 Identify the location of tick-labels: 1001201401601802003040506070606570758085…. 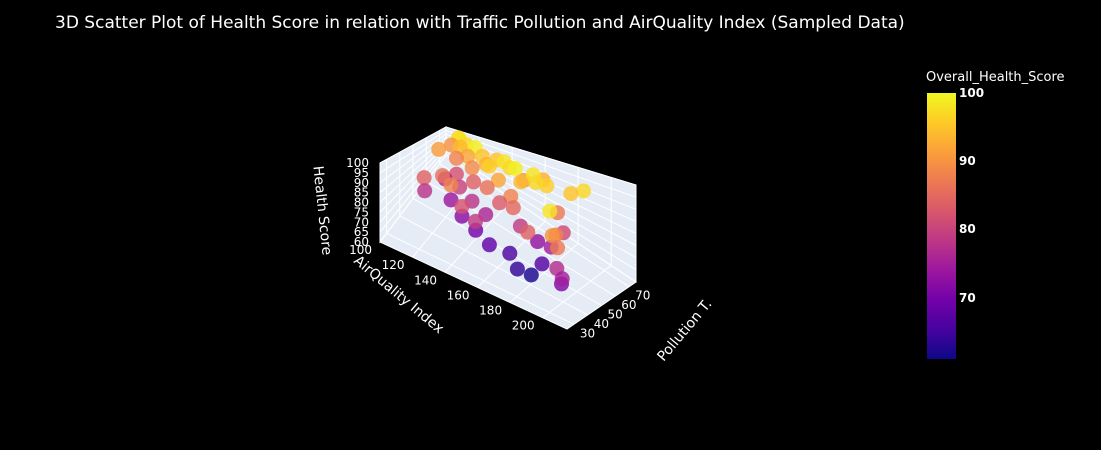
(498, 248).